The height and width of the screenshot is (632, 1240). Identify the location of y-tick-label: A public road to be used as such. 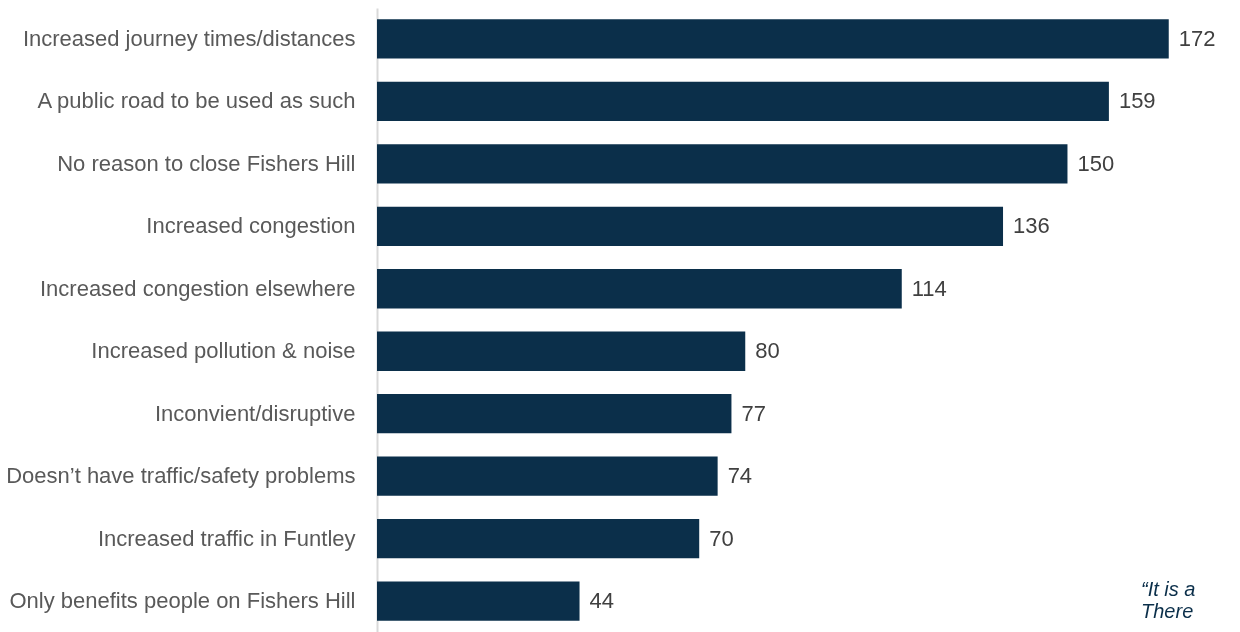
(196, 101).